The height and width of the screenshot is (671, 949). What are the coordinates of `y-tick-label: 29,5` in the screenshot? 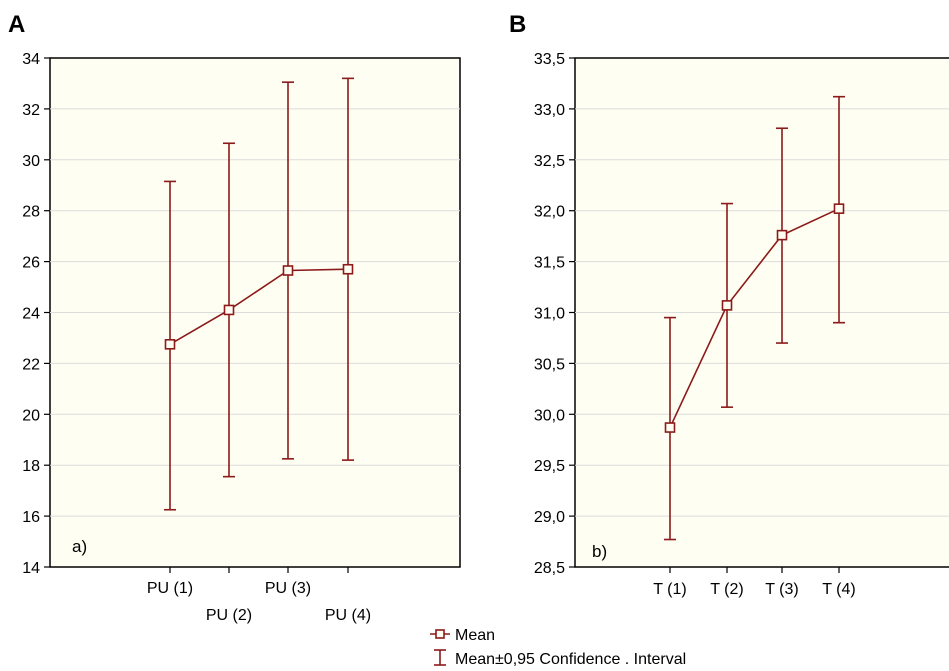 It's located at (549, 466).